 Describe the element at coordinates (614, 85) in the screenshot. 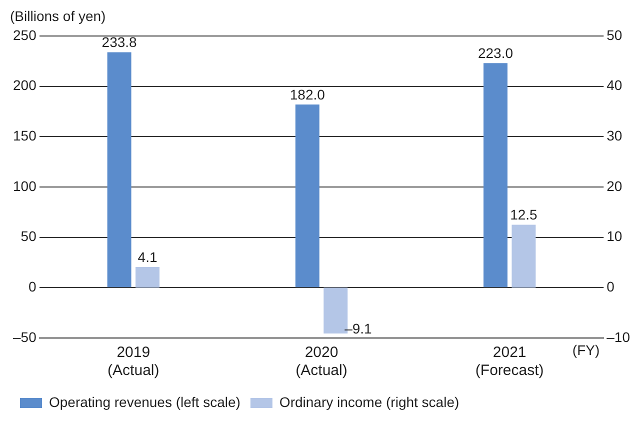

I see `y2-tick-label: 40` at that location.